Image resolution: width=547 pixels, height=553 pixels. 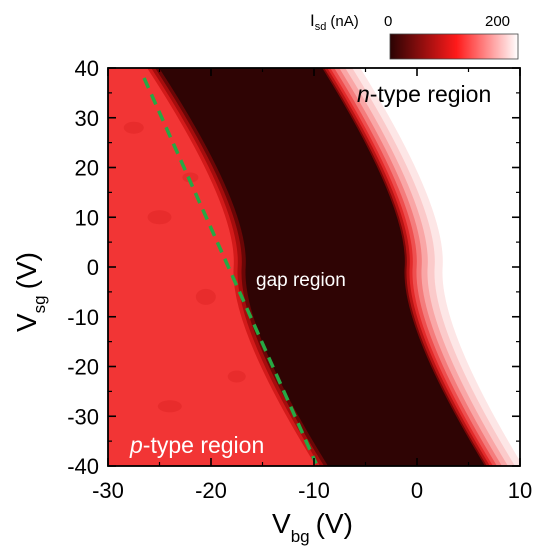 I want to click on p-type-region-label: p-type region, so click(x=196, y=445).